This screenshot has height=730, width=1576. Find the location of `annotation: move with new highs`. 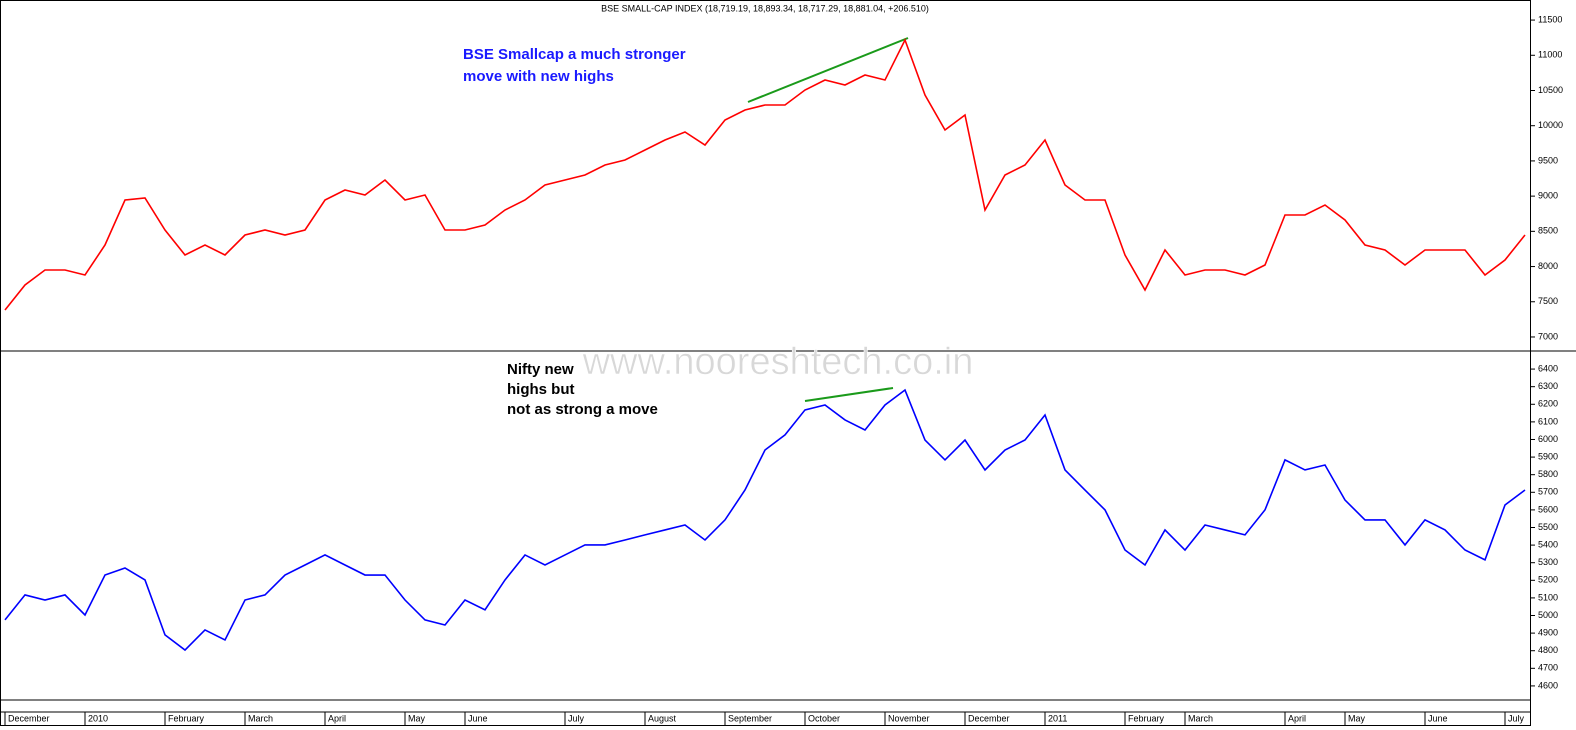

annotation: move with new highs is located at coordinates (538, 76).